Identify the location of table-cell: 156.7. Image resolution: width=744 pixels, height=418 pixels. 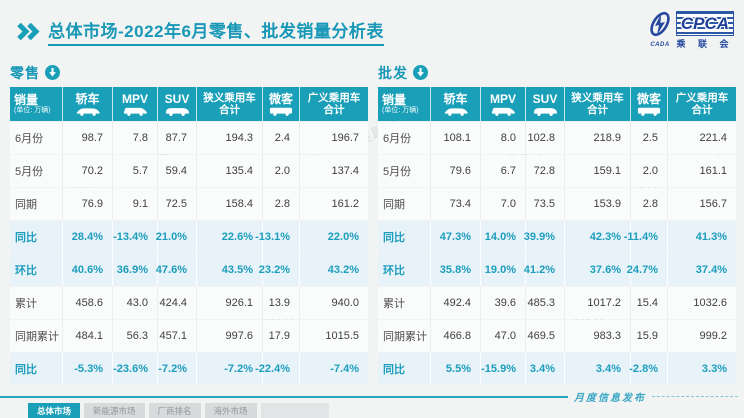
(702, 204).